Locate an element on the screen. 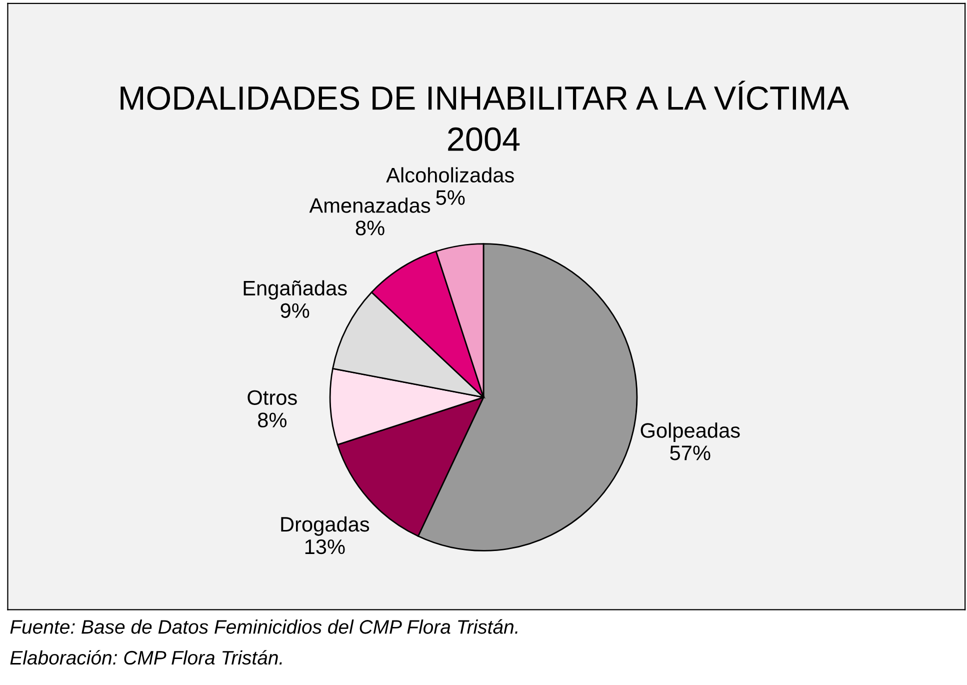 The image size is (967, 685). data-label: 57% is located at coordinates (690, 453).